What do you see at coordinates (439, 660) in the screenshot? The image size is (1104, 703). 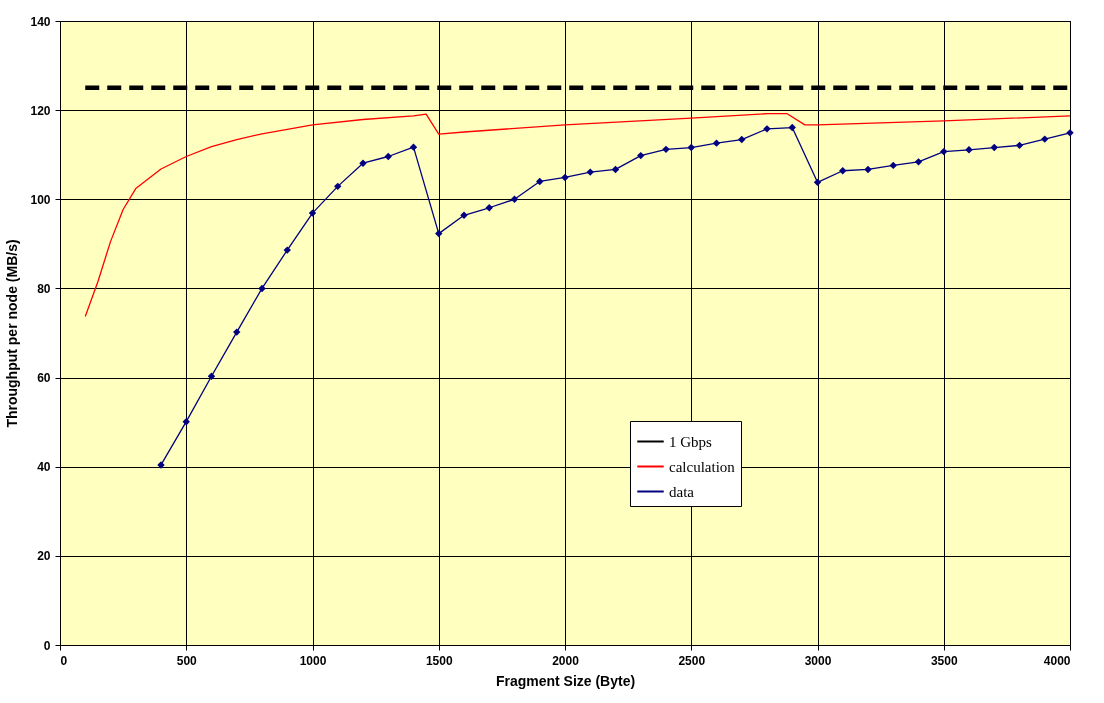 I see `x-tick-label: 1500` at bounding box center [439, 660].